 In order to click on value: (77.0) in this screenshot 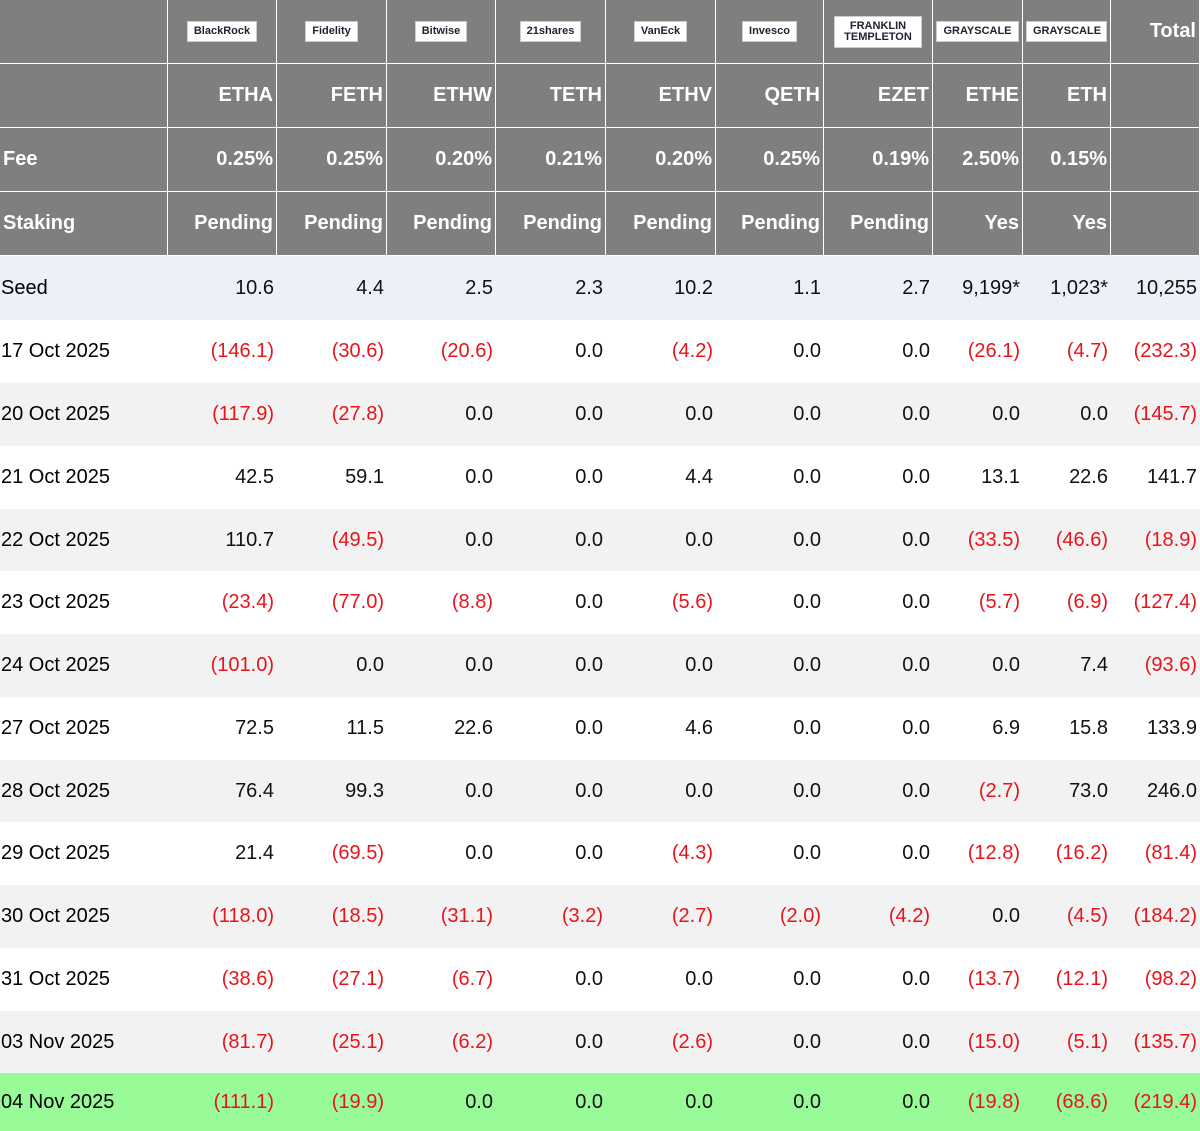, I will do `click(357, 602)`.